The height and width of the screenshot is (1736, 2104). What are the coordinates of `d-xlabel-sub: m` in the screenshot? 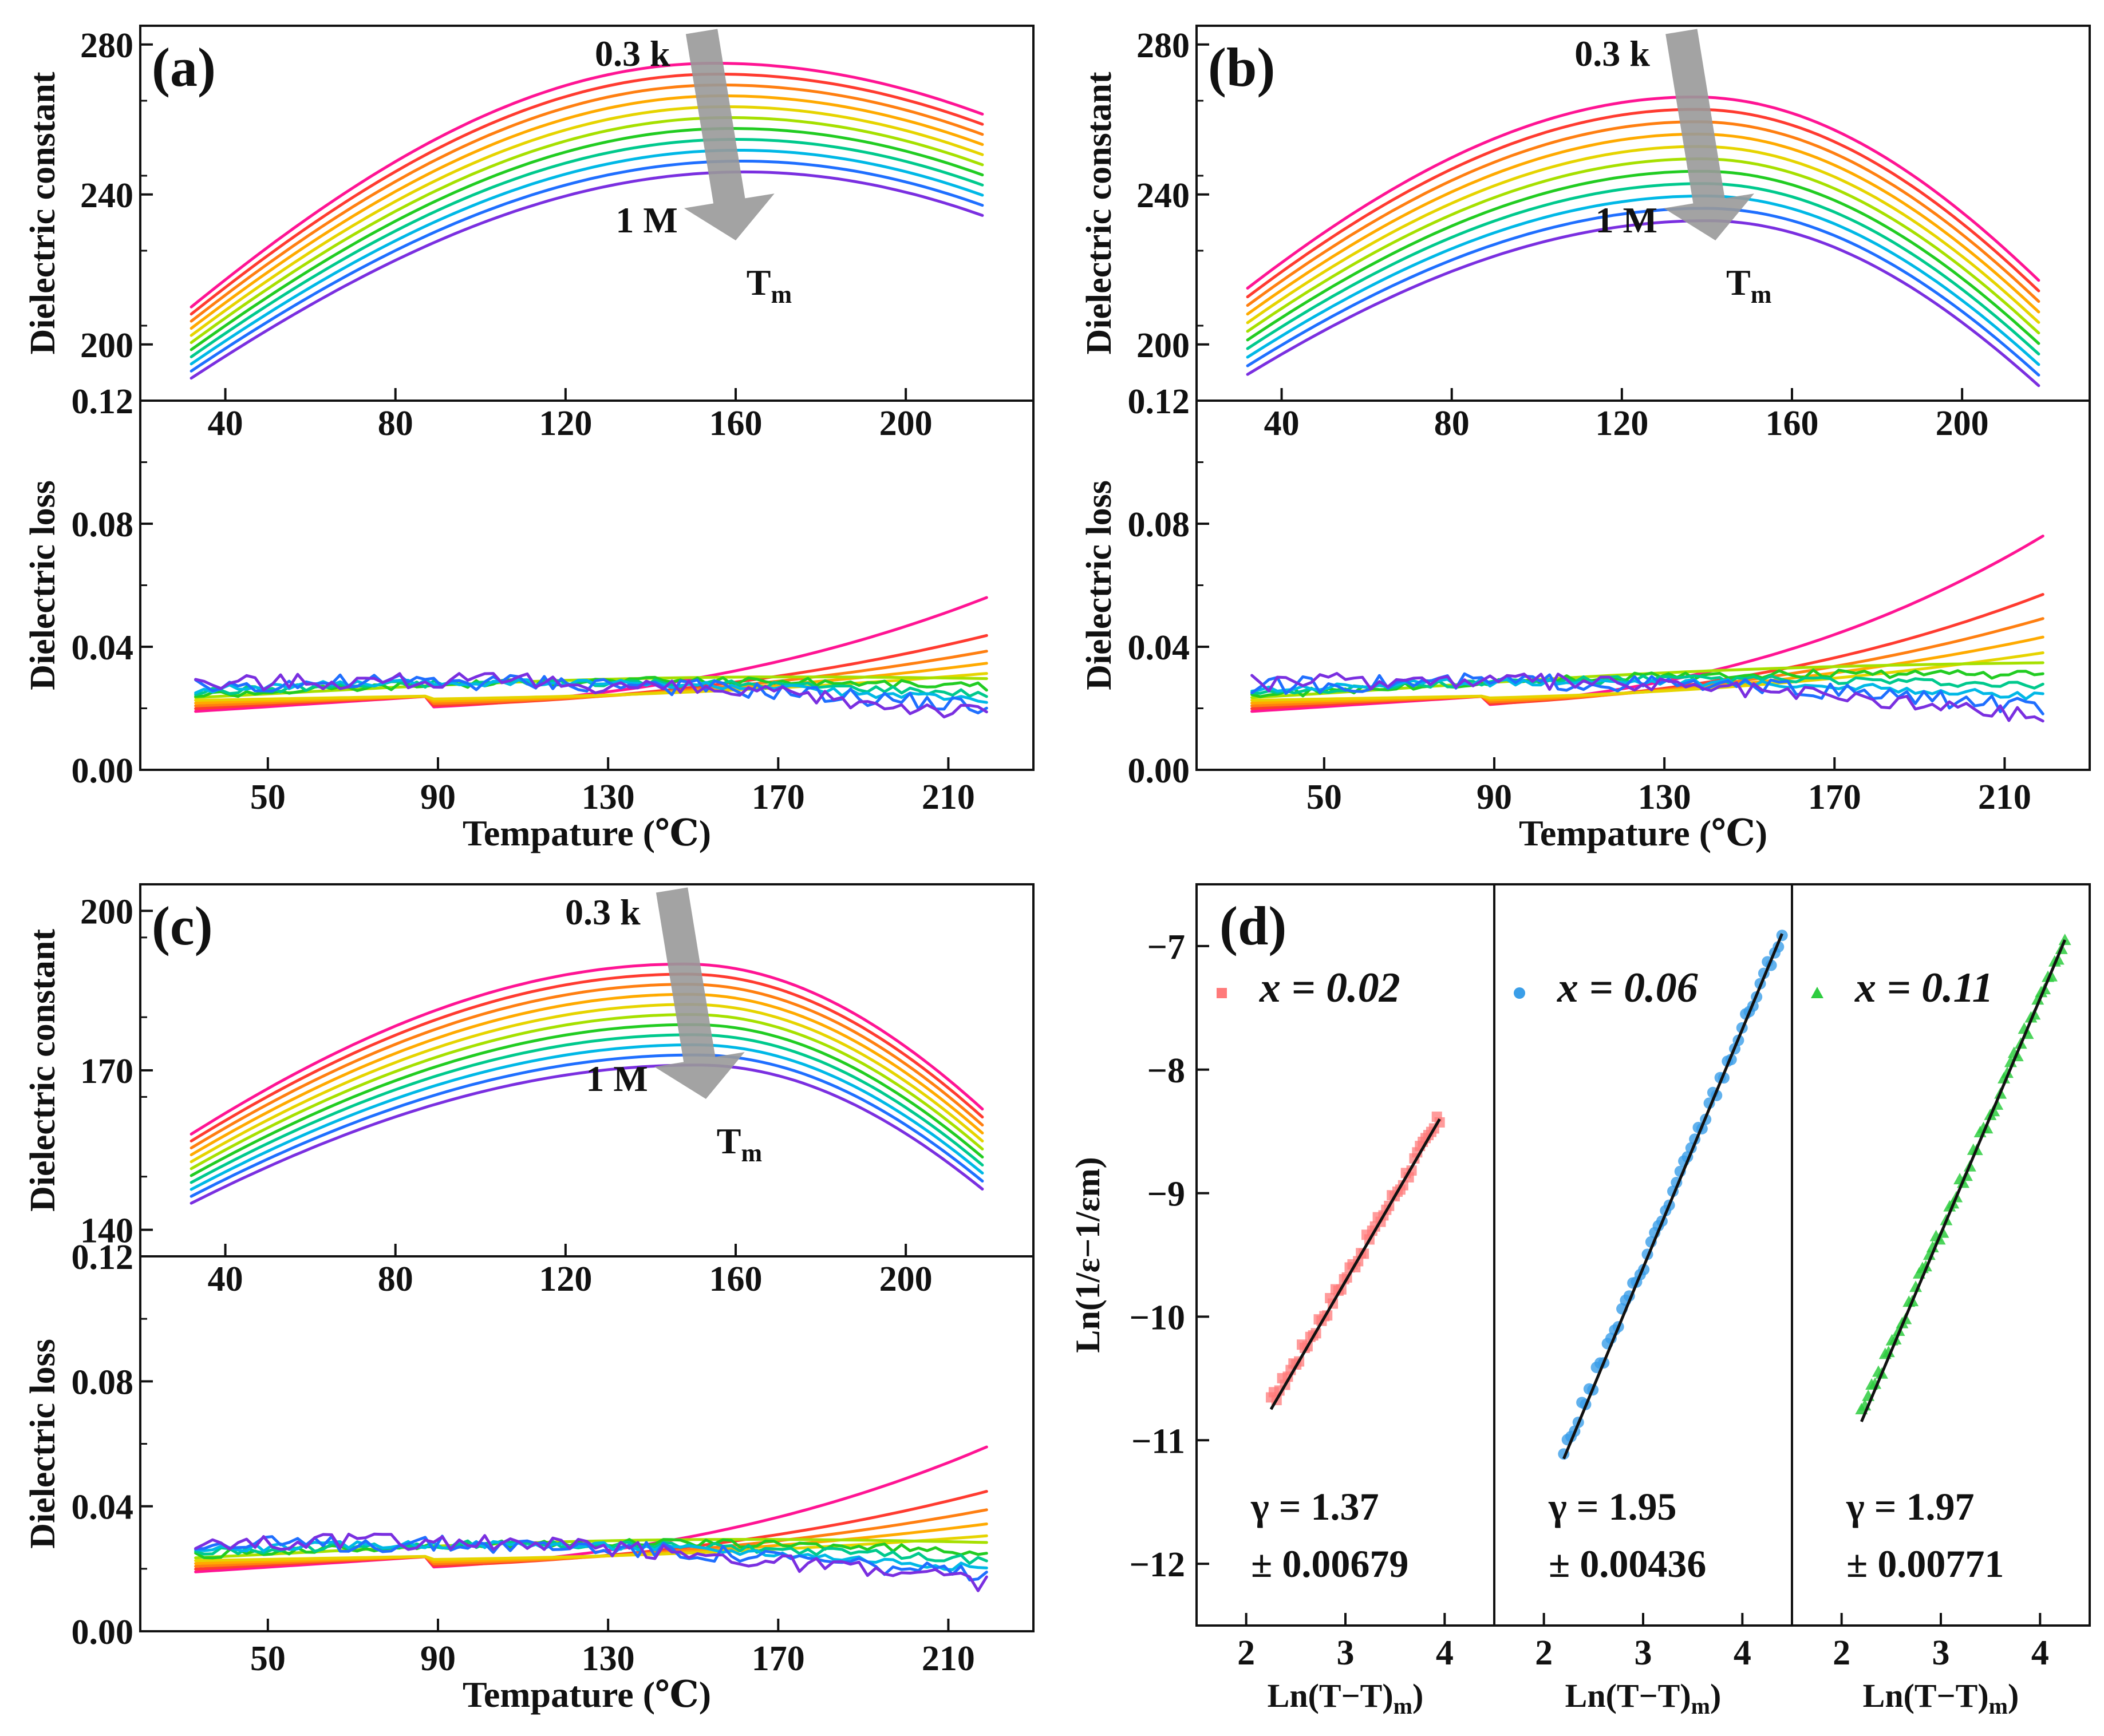 It's located at (1403, 1706).